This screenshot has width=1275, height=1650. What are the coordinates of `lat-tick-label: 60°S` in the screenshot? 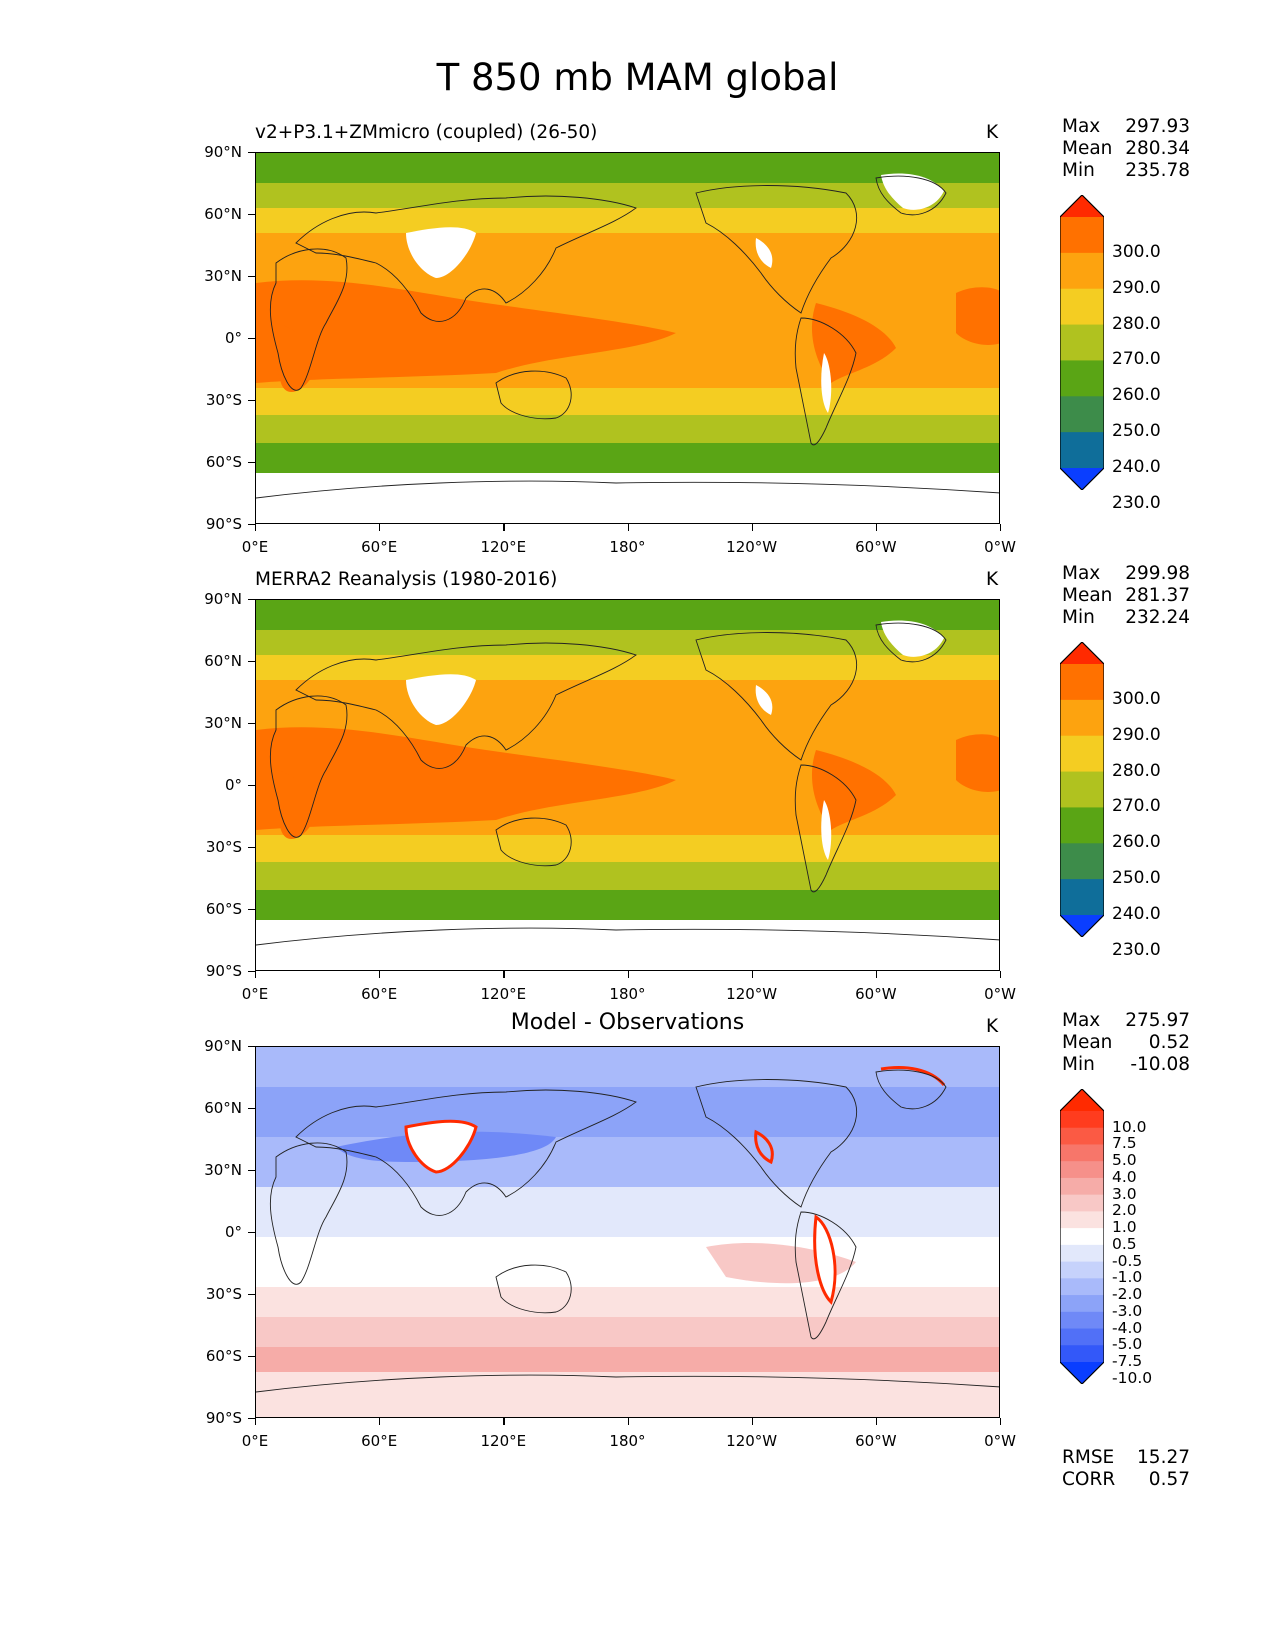 It's located at (223, 1356).